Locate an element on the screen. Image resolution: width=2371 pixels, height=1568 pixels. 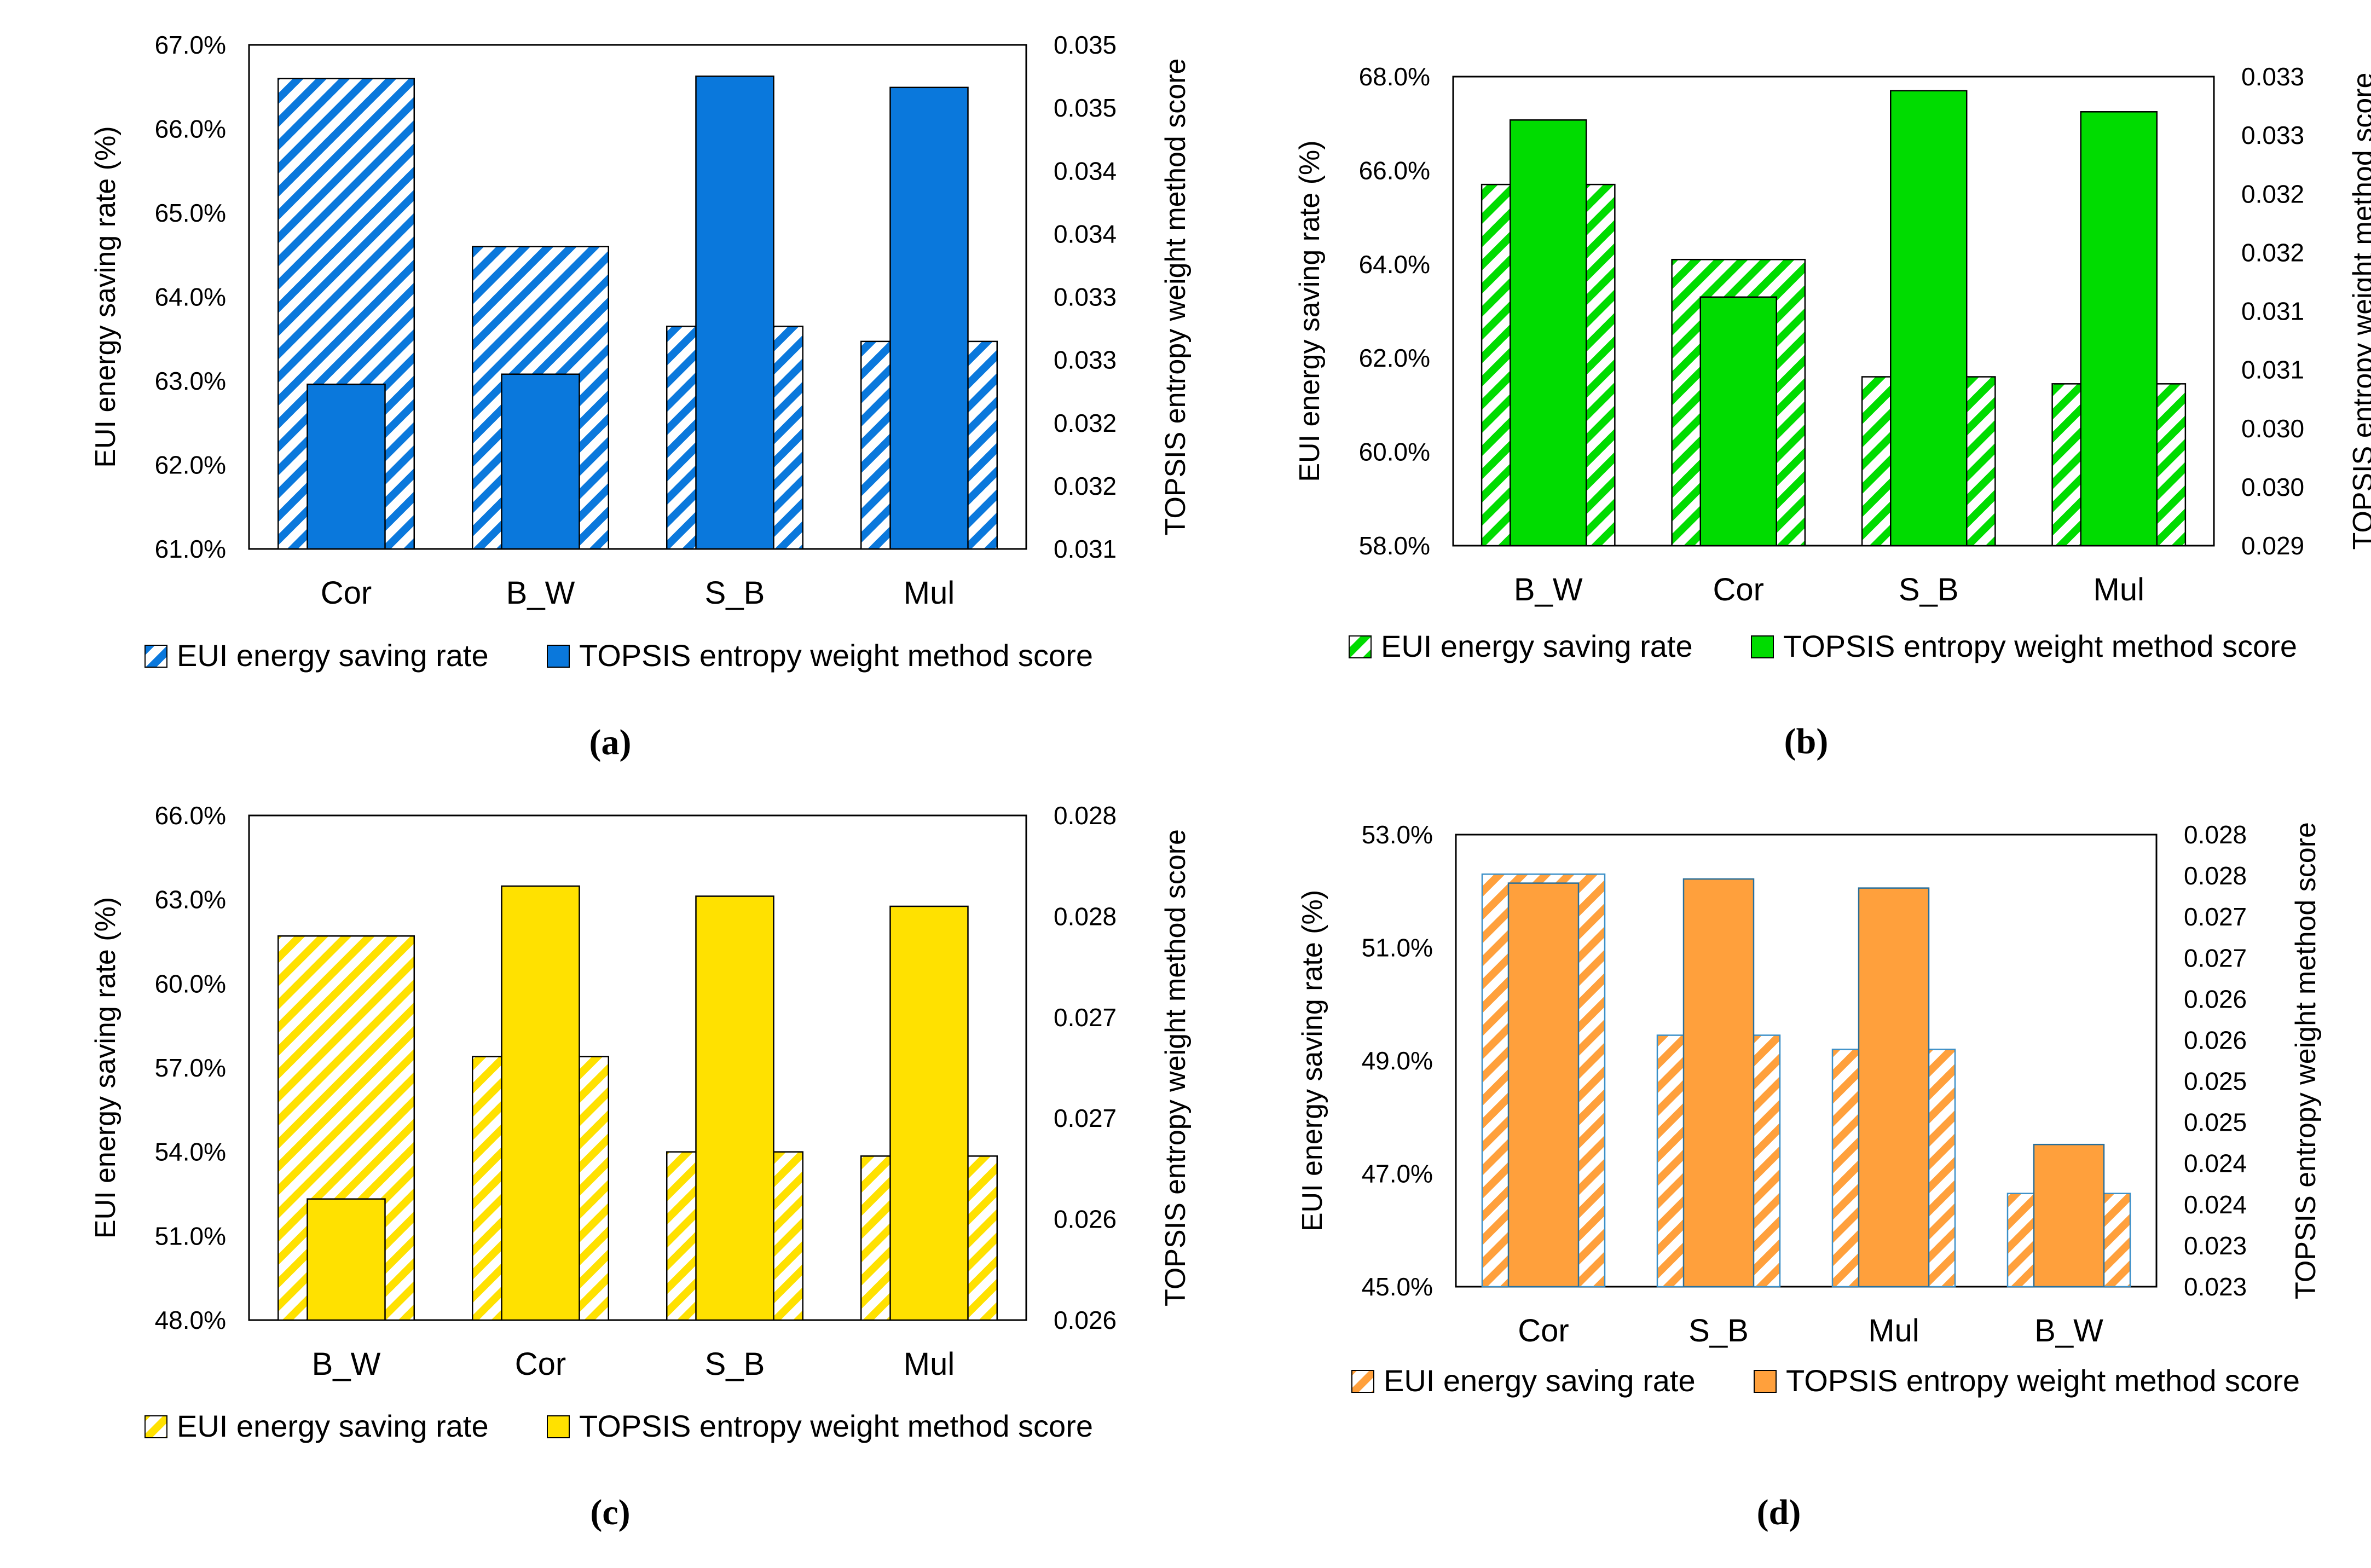
y-tick-label: 48.0% is located at coordinates (190, 1320).